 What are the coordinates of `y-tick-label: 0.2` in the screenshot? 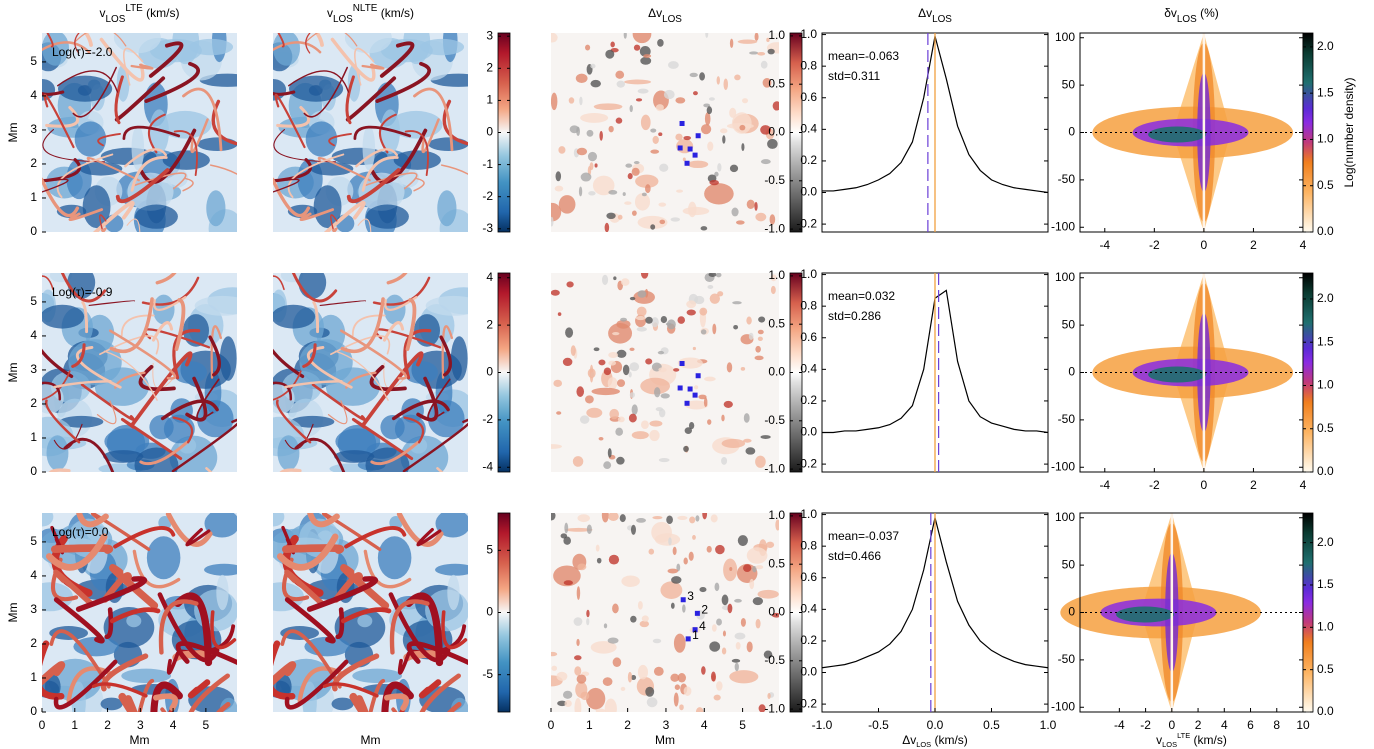 It's located at (808, 640).